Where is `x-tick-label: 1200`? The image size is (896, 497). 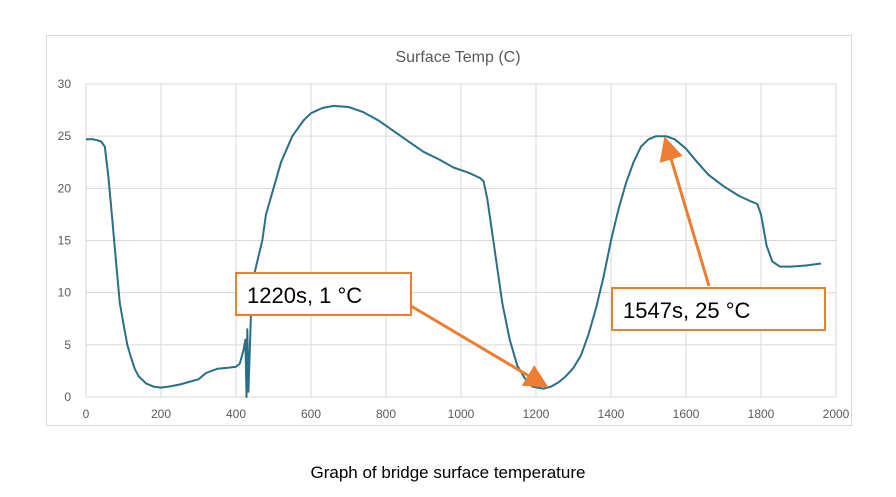 x-tick-label: 1200 is located at coordinates (536, 414).